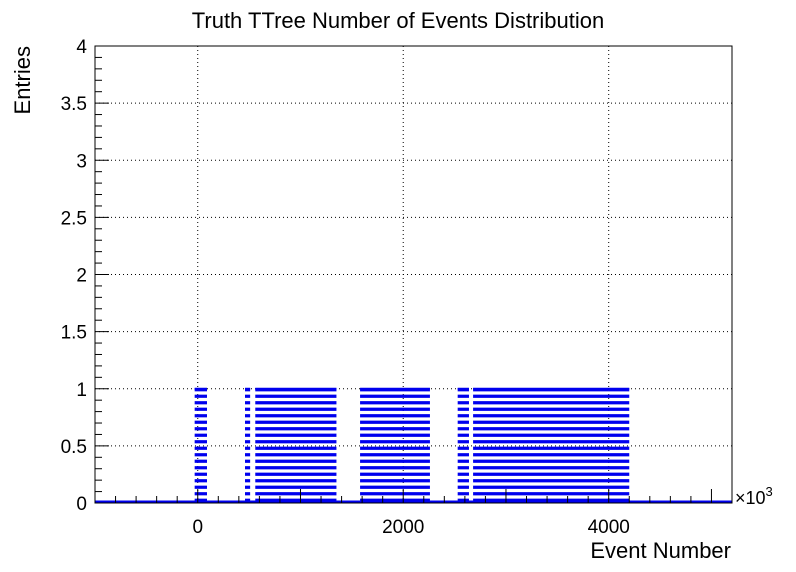  What do you see at coordinates (81, 504) in the screenshot?
I see `y-tick-label-0: 0` at bounding box center [81, 504].